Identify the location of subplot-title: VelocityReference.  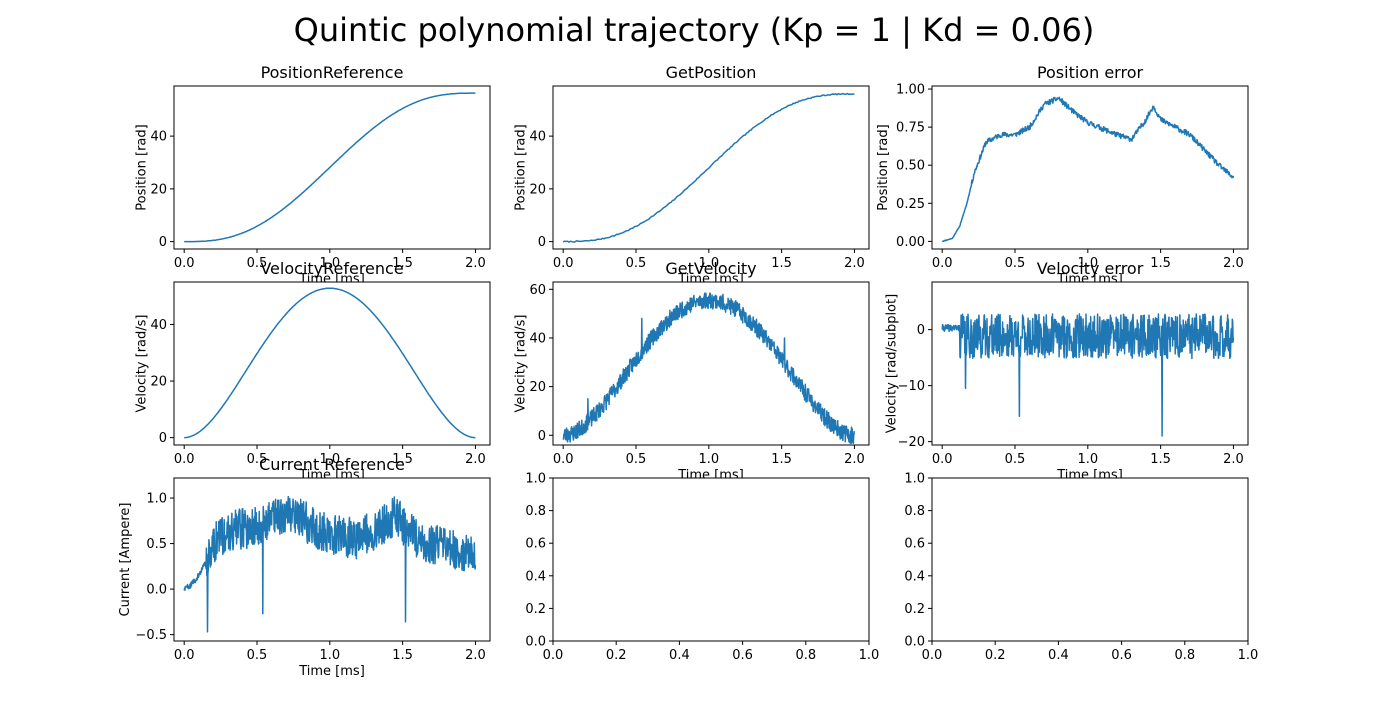
(331, 268).